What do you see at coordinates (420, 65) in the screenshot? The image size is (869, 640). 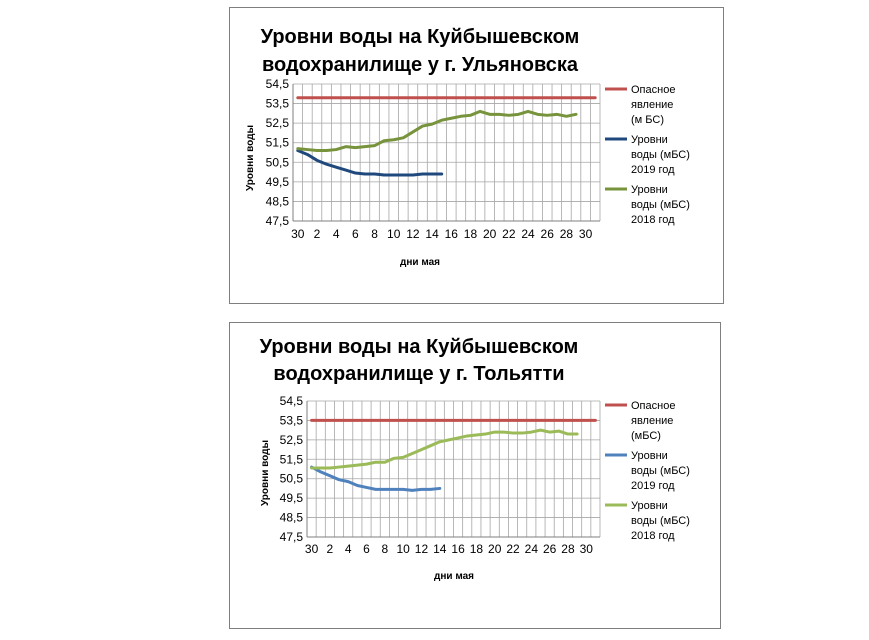 I see `chart-subtitle: водохранилище у г. Ульяновска` at bounding box center [420, 65].